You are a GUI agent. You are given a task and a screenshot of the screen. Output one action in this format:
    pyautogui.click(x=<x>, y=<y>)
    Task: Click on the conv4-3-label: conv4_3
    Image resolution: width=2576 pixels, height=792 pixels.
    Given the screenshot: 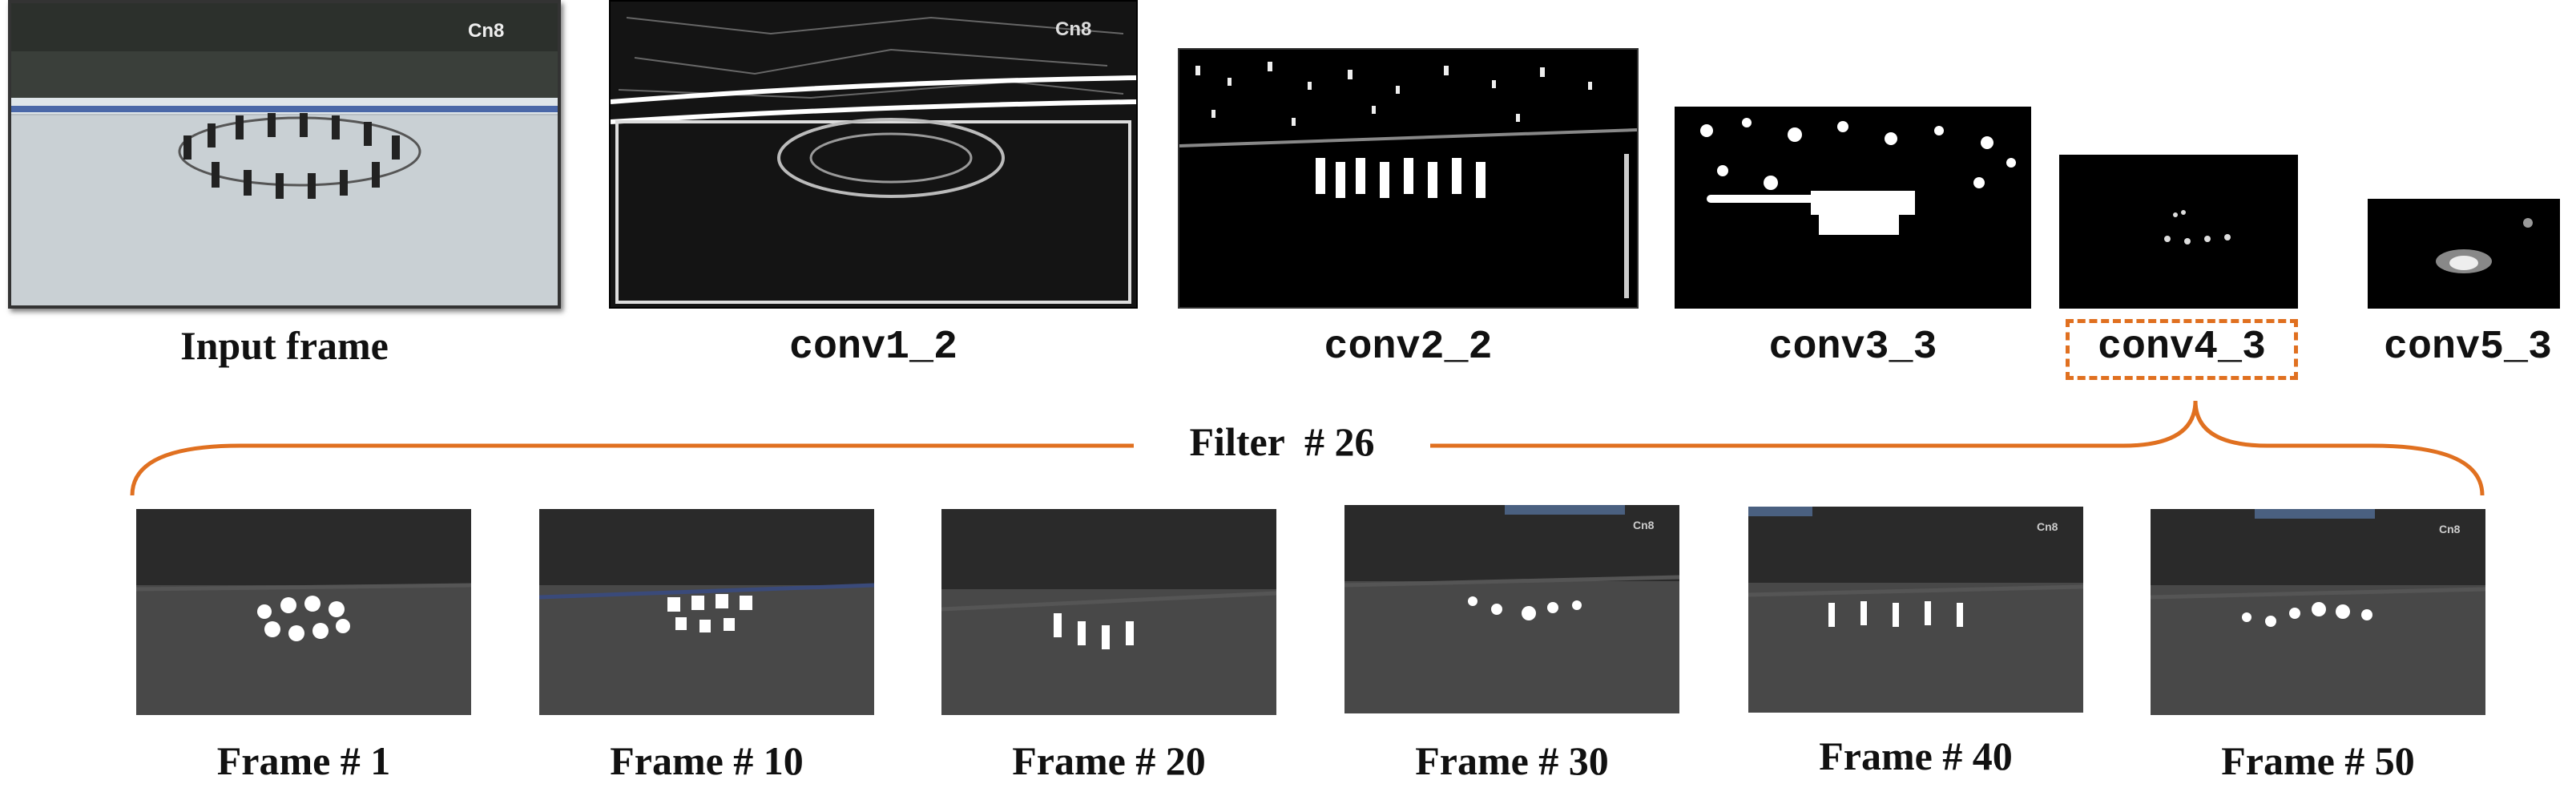 What is the action you would take?
    pyautogui.click(x=2182, y=347)
    